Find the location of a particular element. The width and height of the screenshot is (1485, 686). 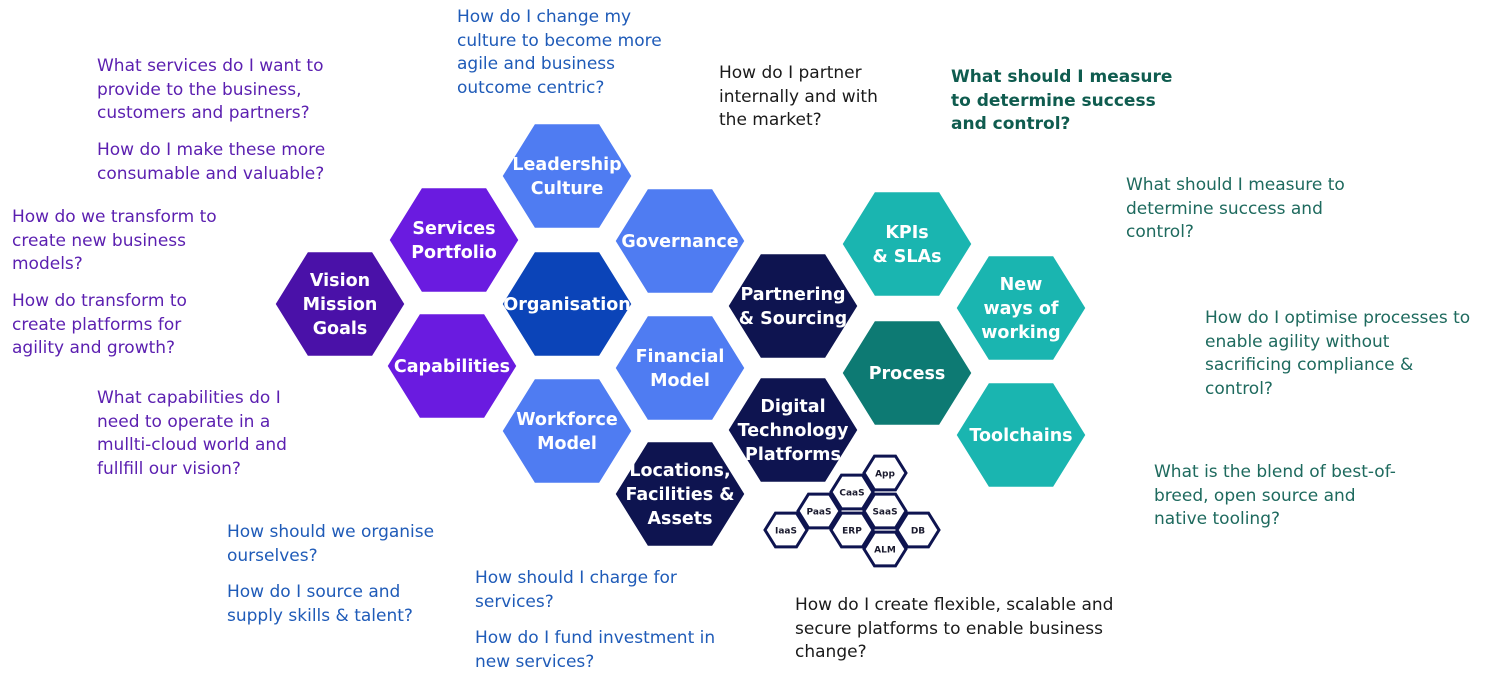

mini-hex-erp-shape is located at coordinates (852, 530).